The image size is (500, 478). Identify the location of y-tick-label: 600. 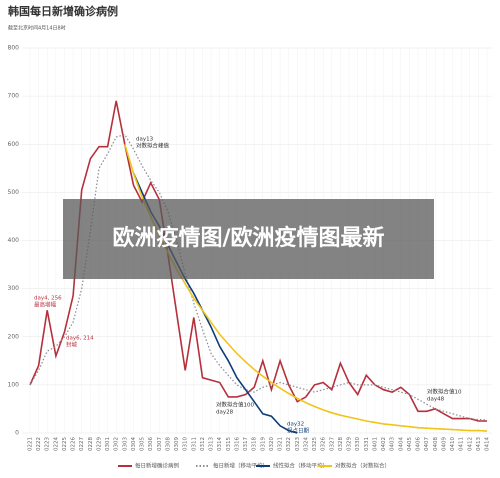
(14, 144).